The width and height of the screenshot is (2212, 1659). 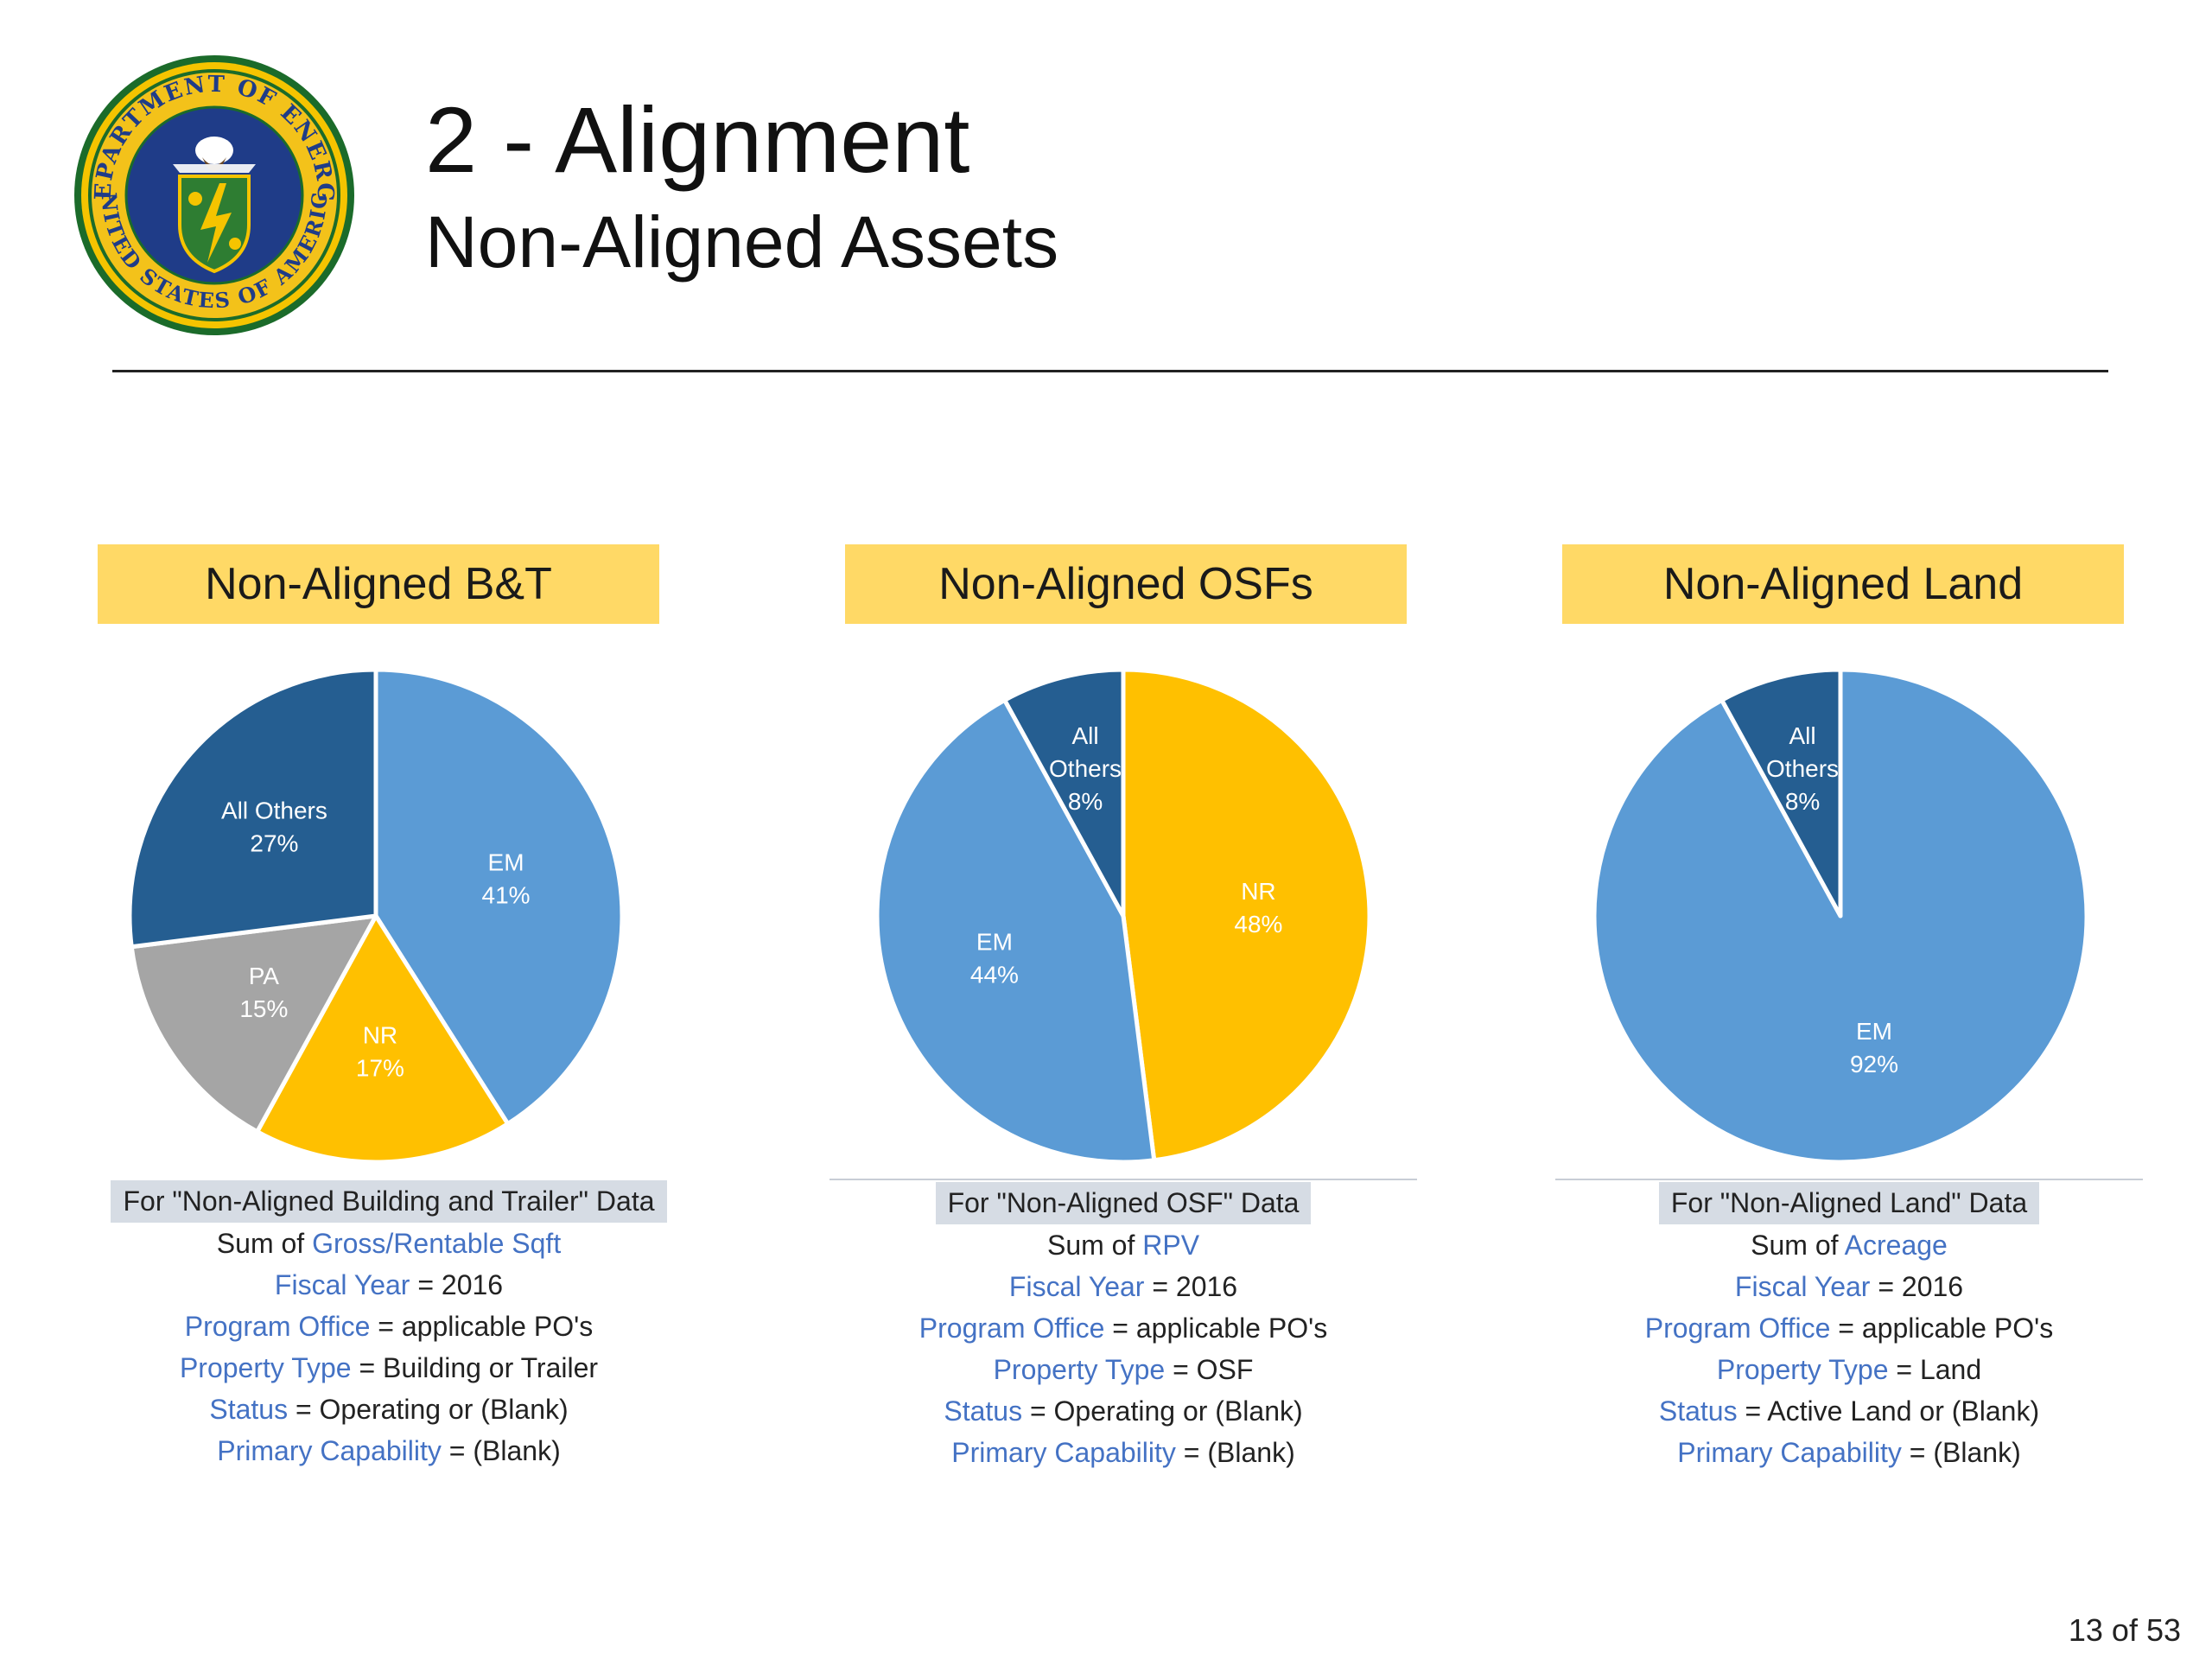 What do you see at coordinates (697, 139) in the screenshot?
I see `page-title: 2 - Alignment` at bounding box center [697, 139].